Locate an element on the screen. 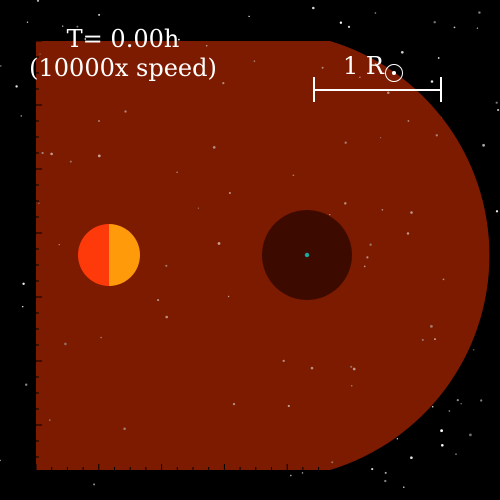  scale-bar-label: 1 R is located at coordinates (373, 67).